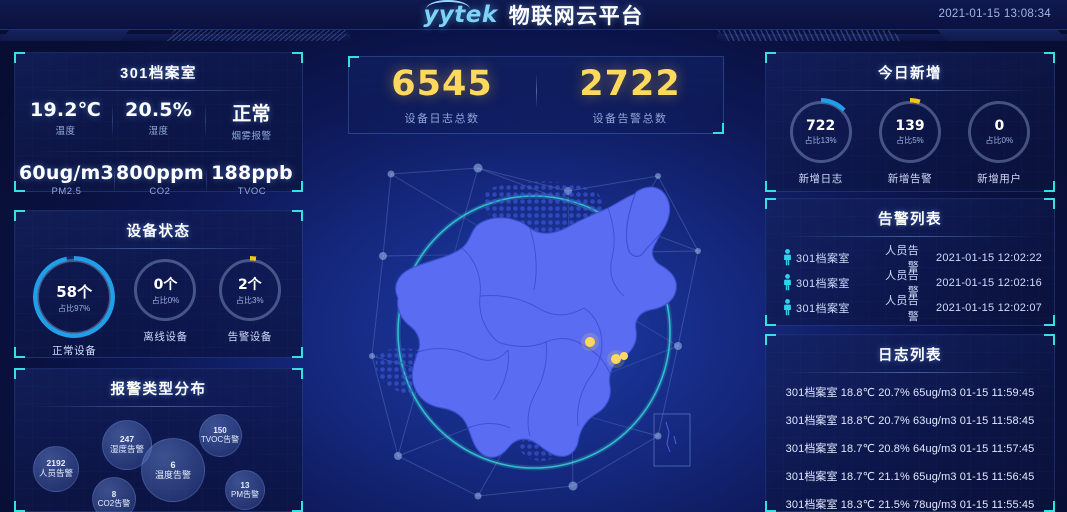  What do you see at coordinates (173, 464) in the screenshot?
I see `bubble-value: 6` at bounding box center [173, 464].